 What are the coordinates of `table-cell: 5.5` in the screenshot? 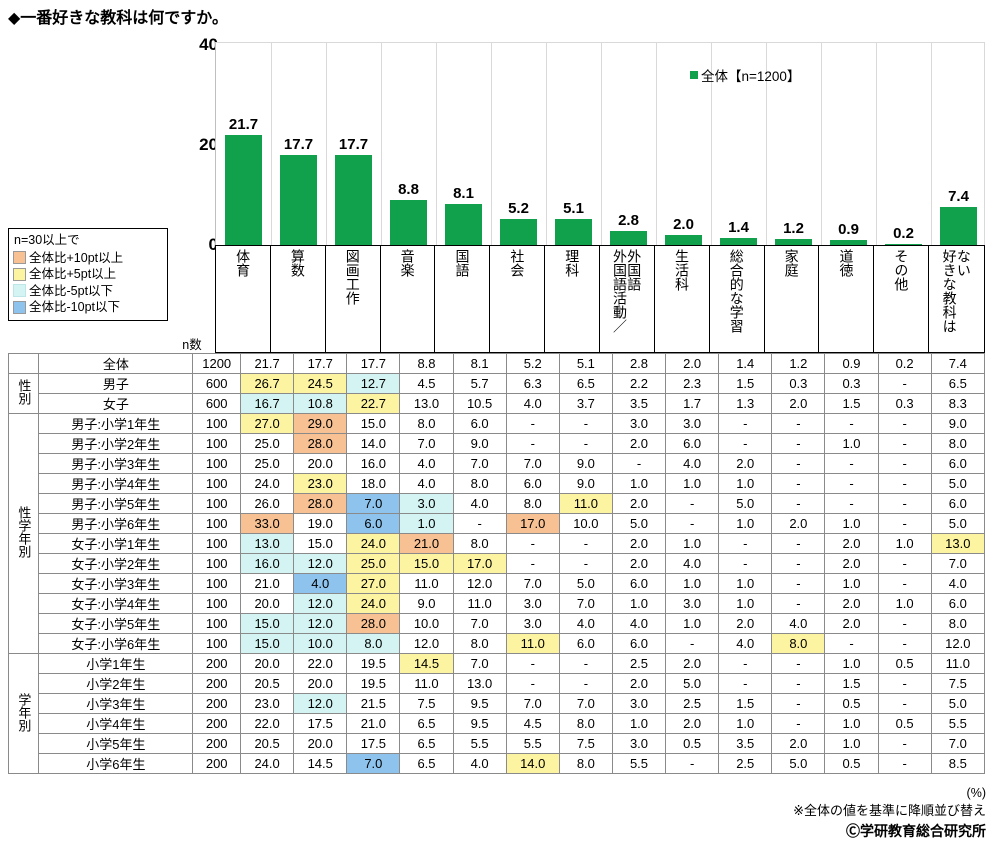 It's located at (639, 763).